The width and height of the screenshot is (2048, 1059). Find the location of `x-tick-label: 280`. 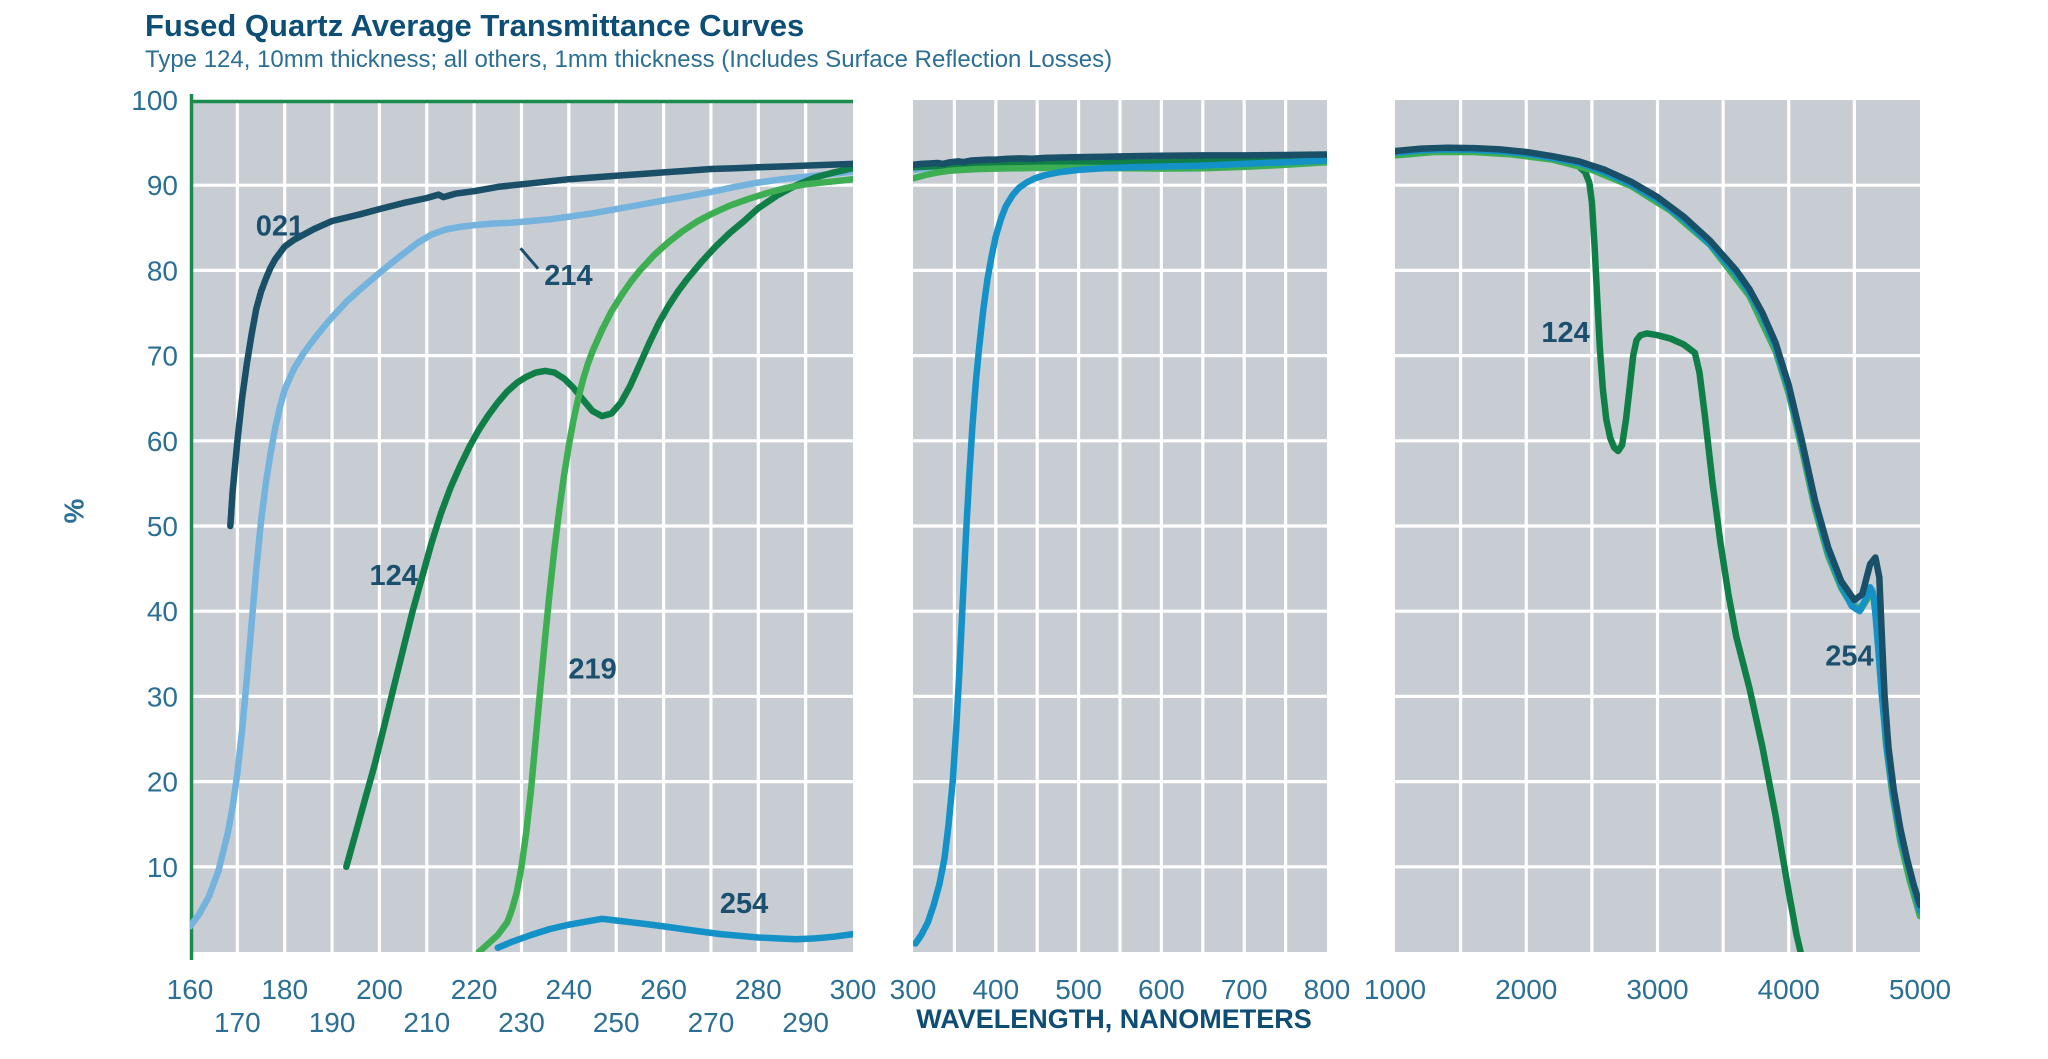

x-tick-label: 280 is located at coordinates (758, 989).